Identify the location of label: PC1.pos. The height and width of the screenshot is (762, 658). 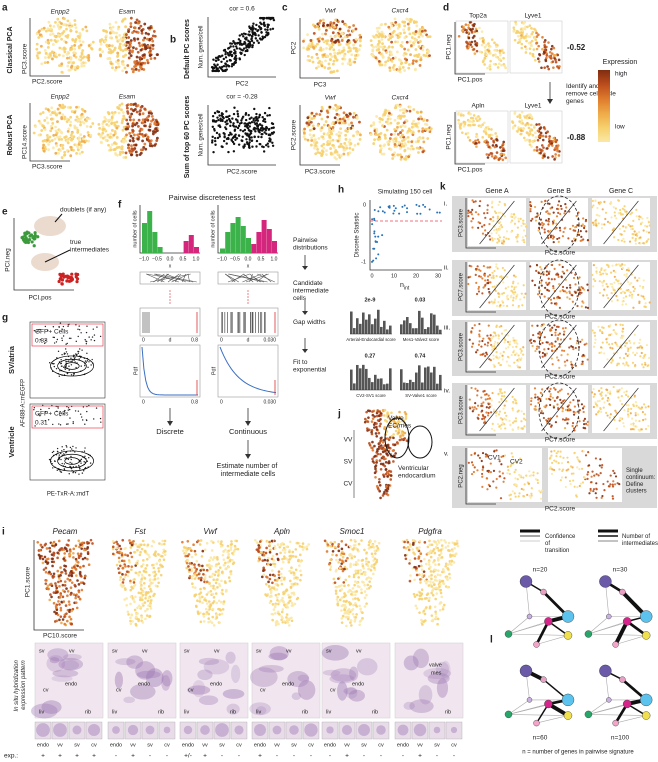
(471, 170).